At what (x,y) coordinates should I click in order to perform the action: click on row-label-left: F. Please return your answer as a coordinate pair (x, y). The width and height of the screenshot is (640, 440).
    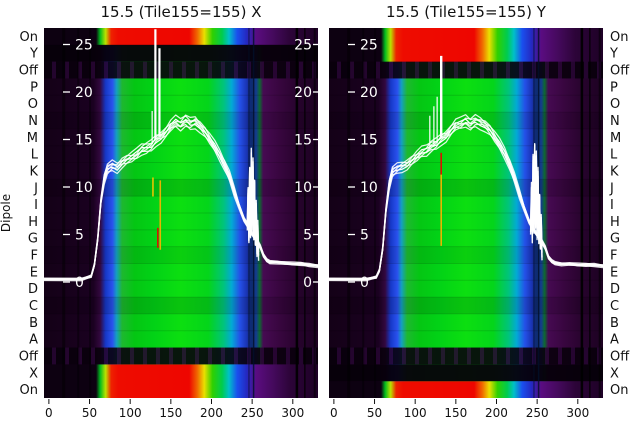
    Looking at the image, I should click on (34, 256).